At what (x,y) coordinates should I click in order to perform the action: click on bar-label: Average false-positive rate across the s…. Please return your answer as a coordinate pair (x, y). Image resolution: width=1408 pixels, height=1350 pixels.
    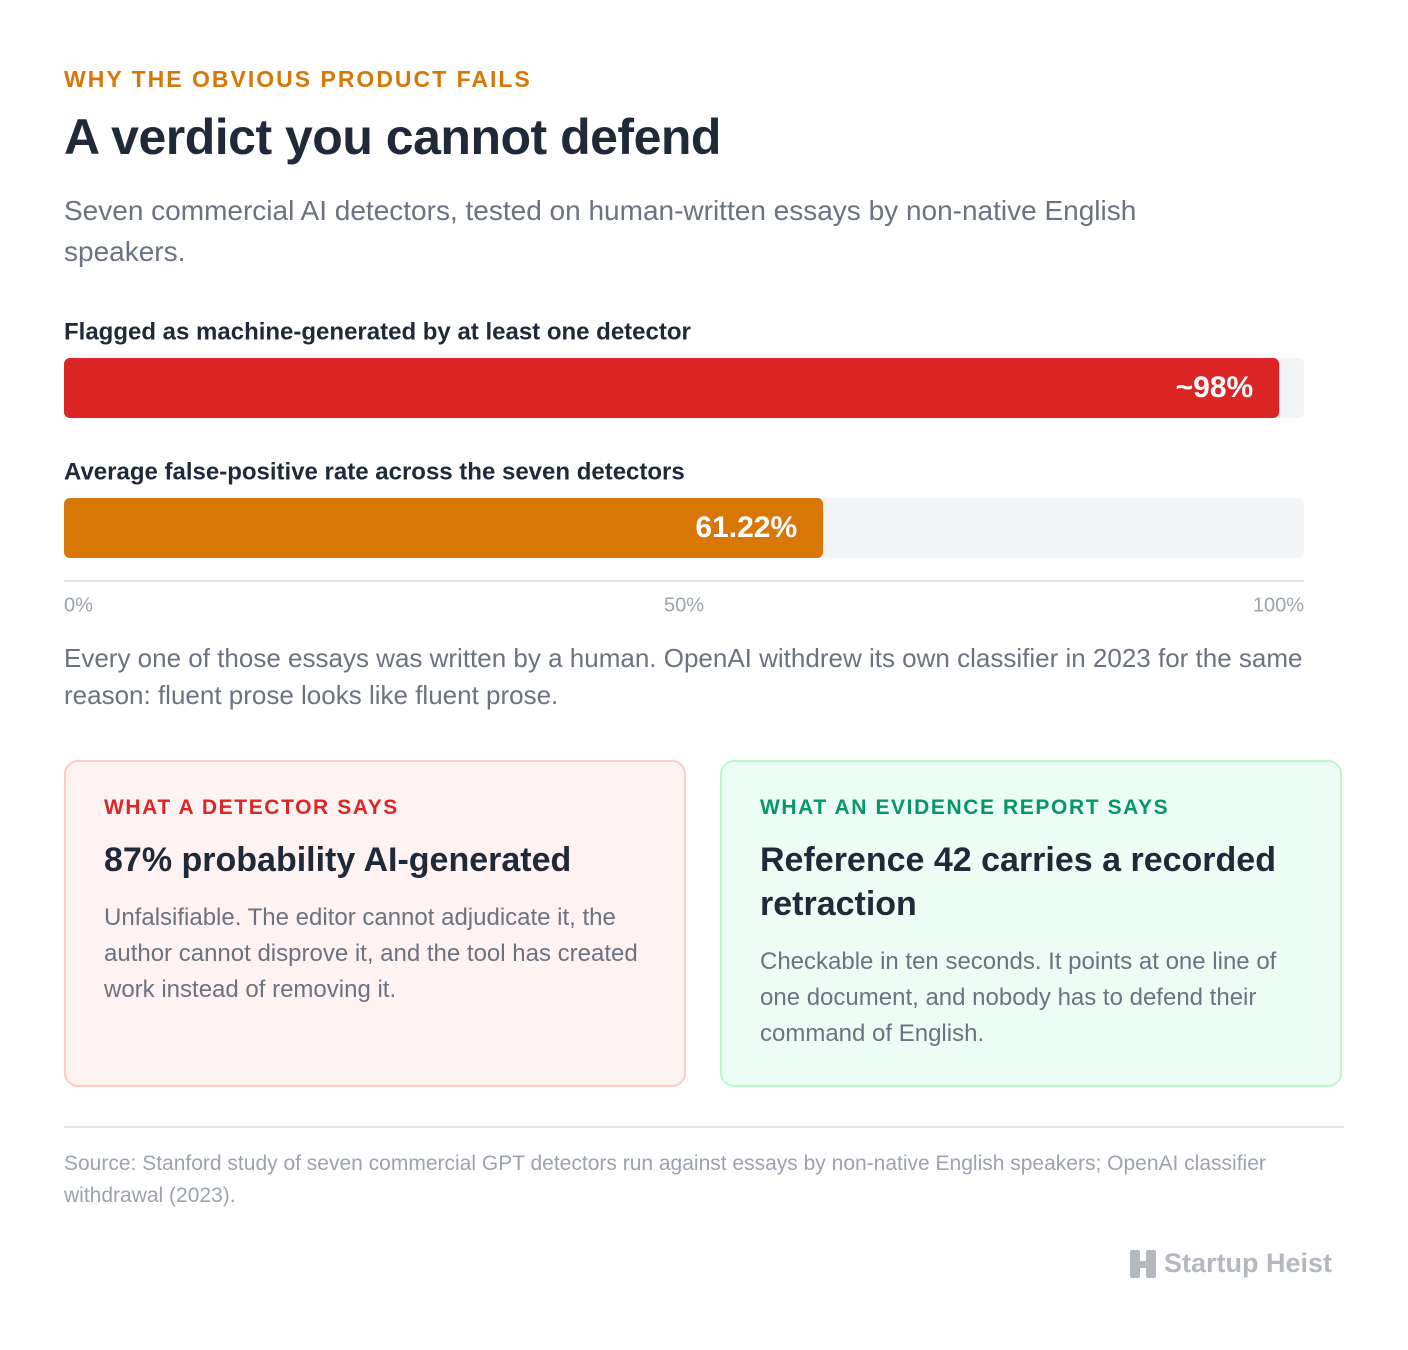
    Looking at the image, I should click on (374, 471).